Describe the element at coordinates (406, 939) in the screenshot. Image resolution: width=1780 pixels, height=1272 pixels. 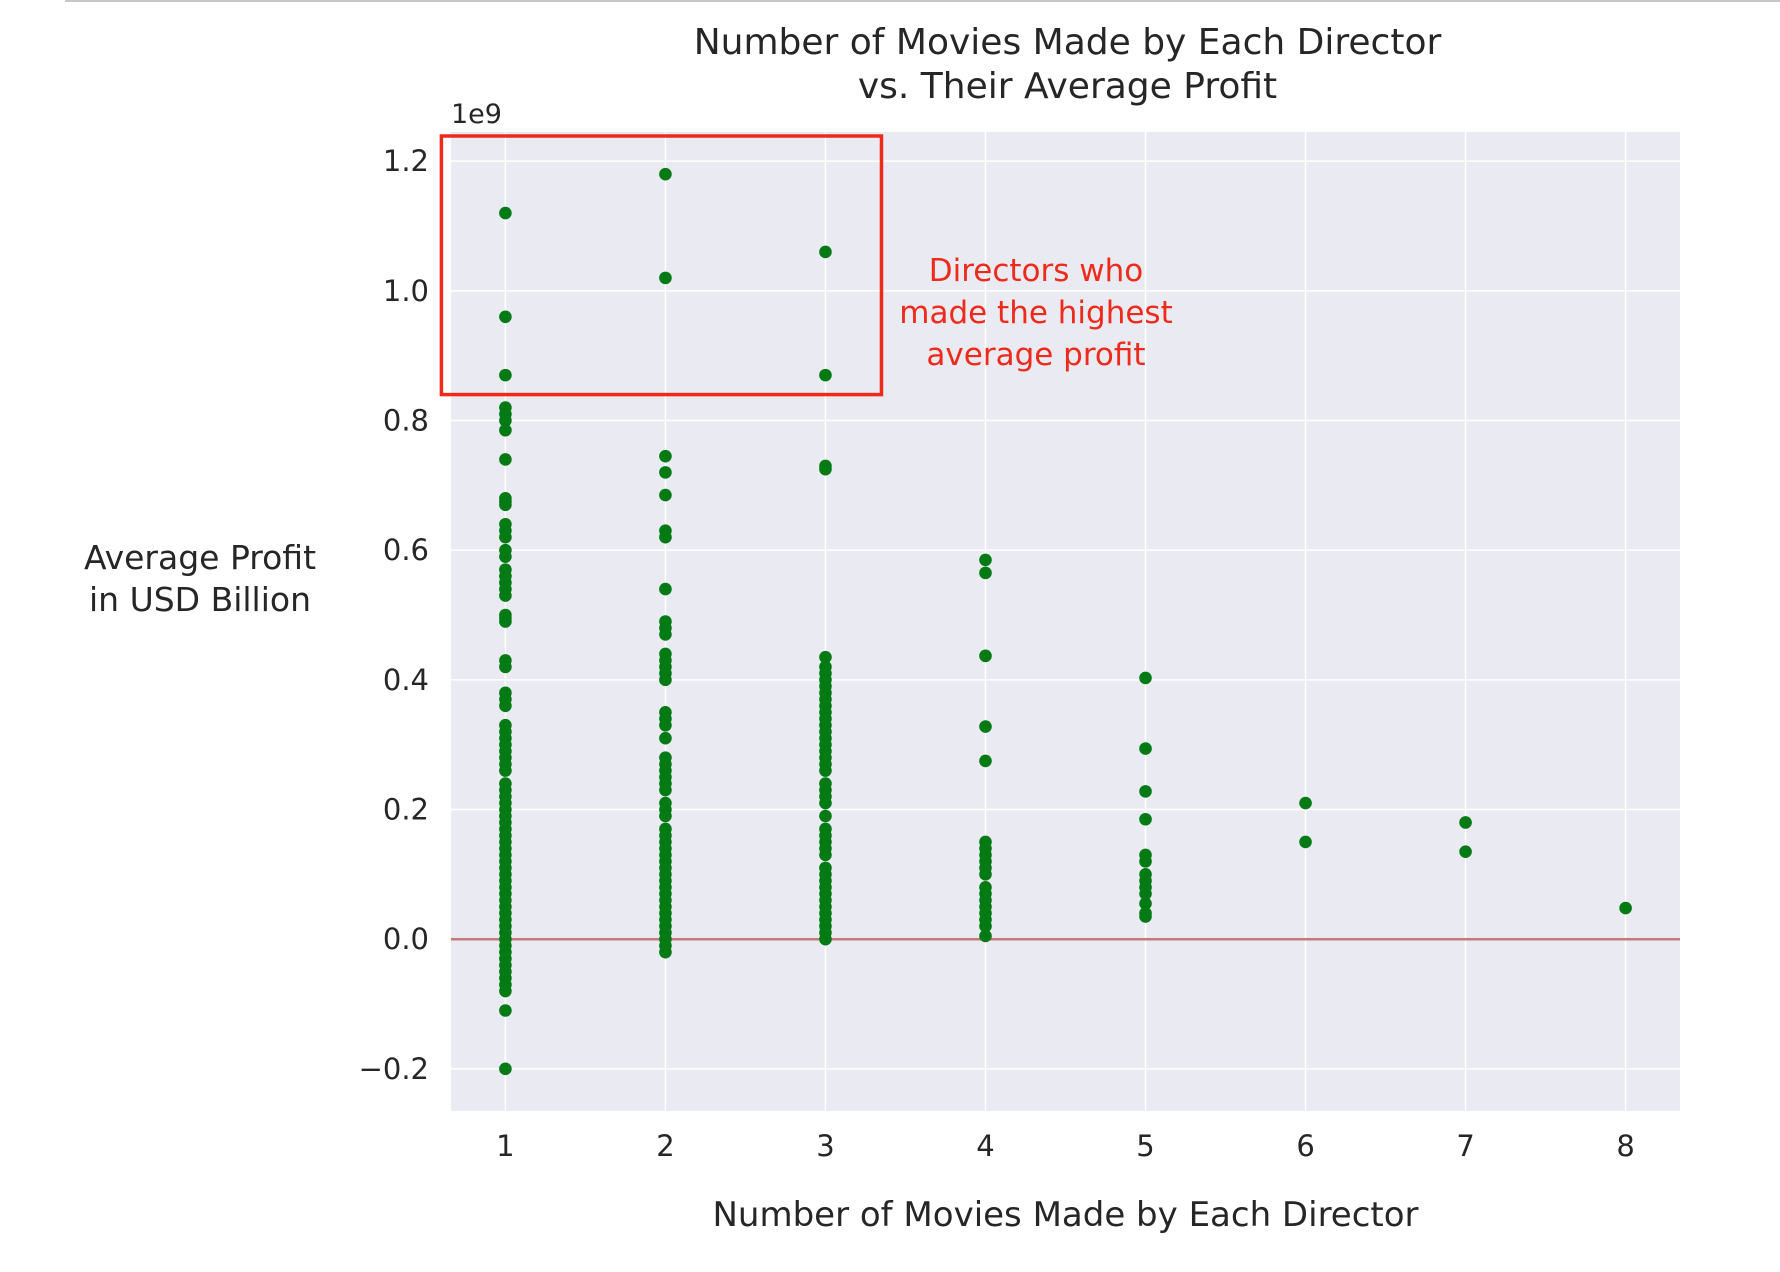
I see `y-tick-label: 0.0` at that location.